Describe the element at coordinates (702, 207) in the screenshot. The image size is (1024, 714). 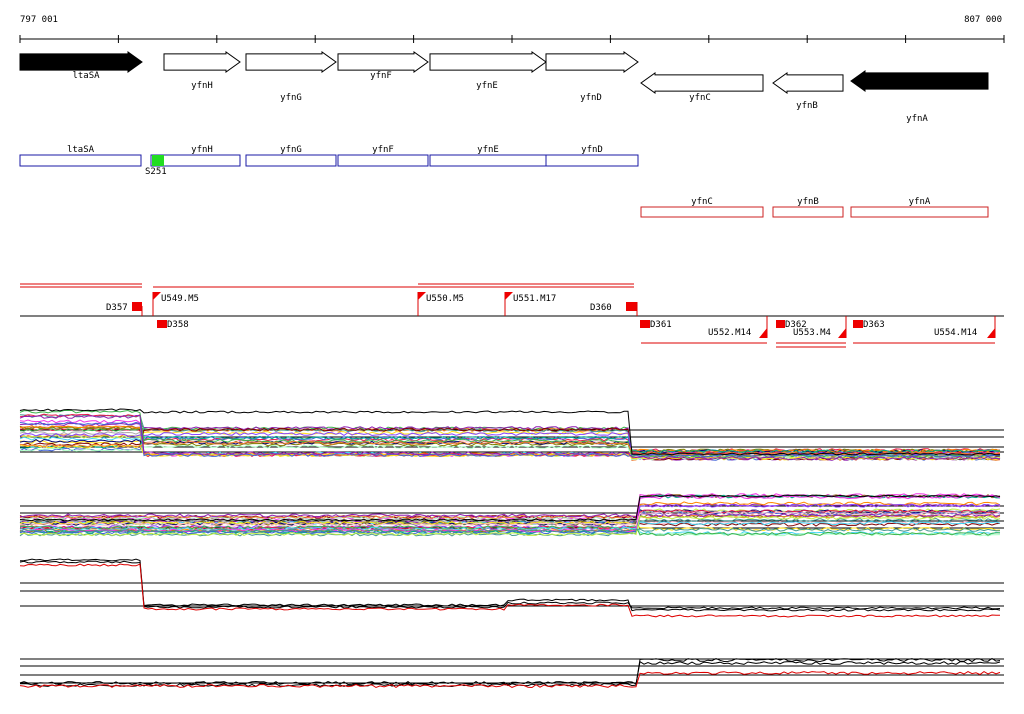
I see `reverse-box-yfnc: yfnC` at that location.